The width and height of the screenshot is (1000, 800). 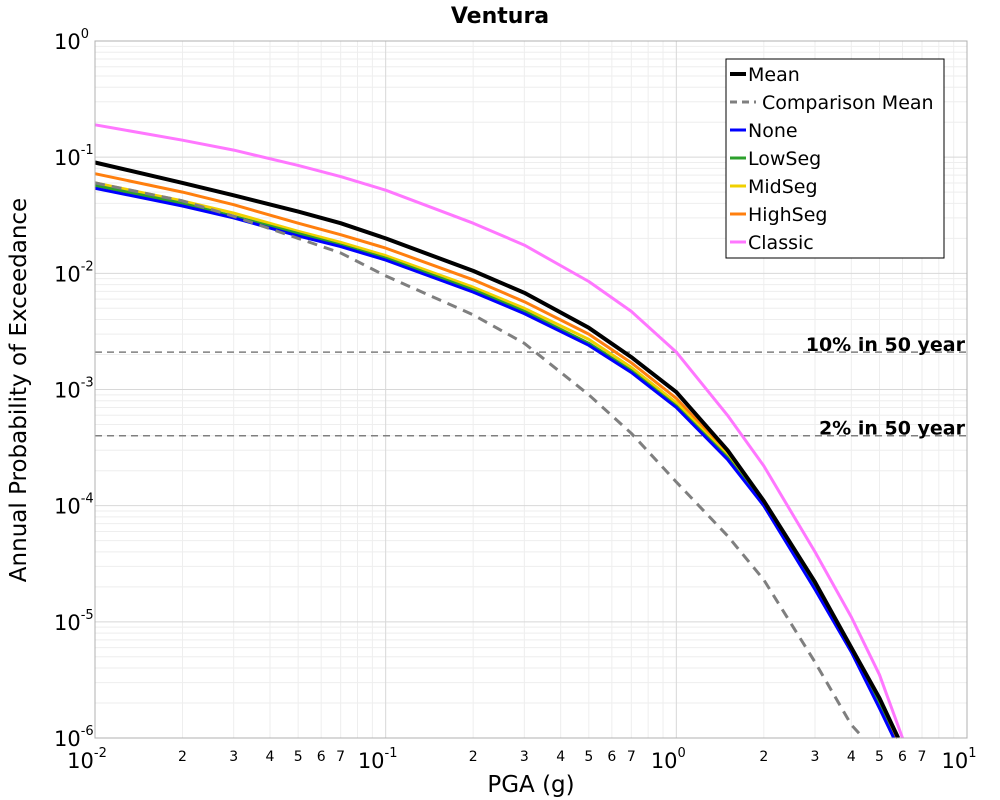 What do you see at coordinates (500, 16) in the screenshot?
I see `chart-title: Ventura` at bounding box center [500, 16].